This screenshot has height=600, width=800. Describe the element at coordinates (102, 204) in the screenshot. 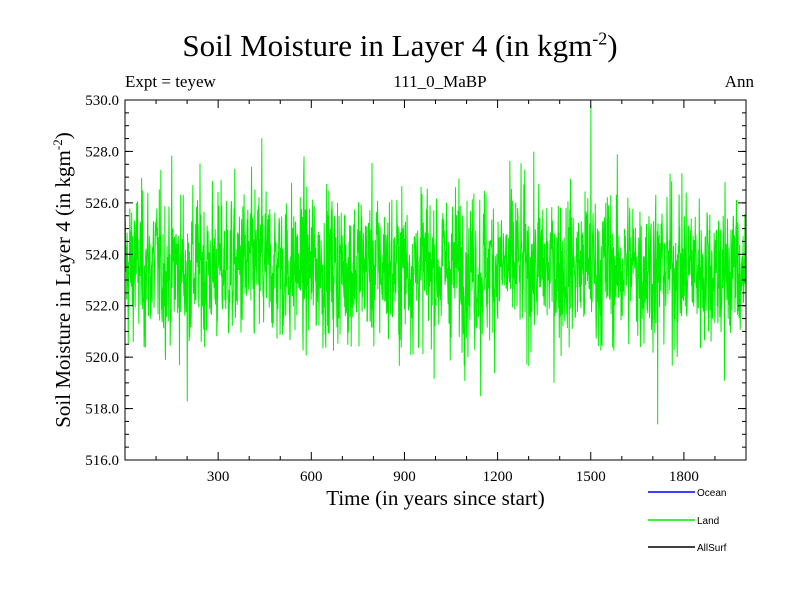

I see `y-tick-label: 526.0` at that location.